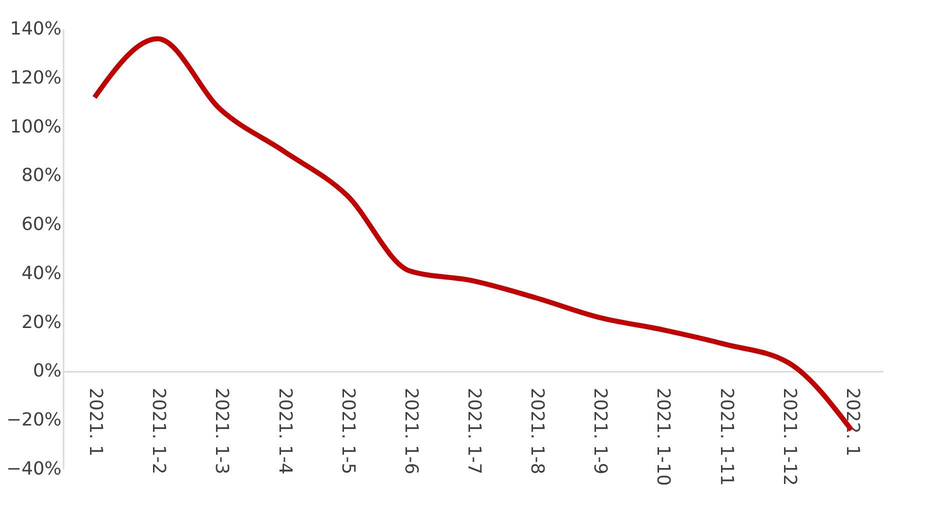 The width and height of the screenshot is (940, 528). Describe the element at coordinates (41, 322) in the screenshot. I see `y-tick-label: 20%` at that location.